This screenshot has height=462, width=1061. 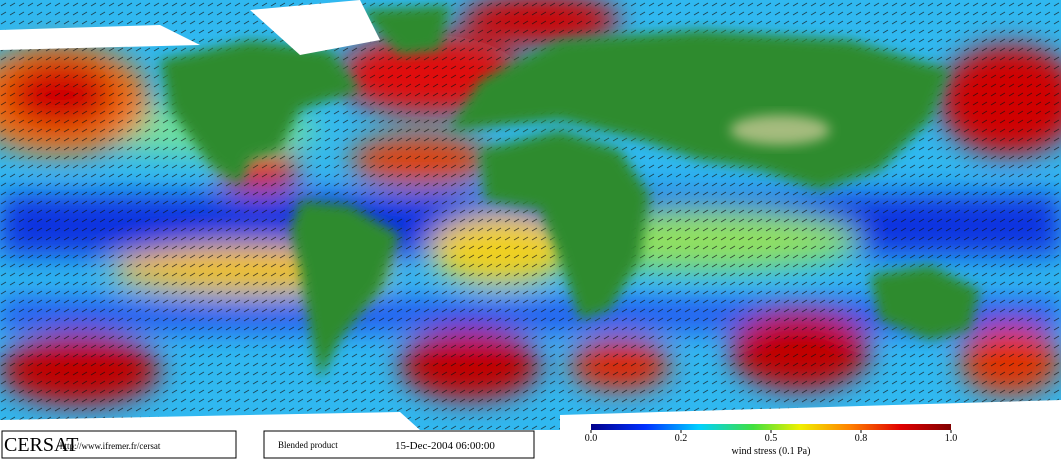 I want to click on legend-title: wind stress (0.1 Pa), so click(x=771, y=451).